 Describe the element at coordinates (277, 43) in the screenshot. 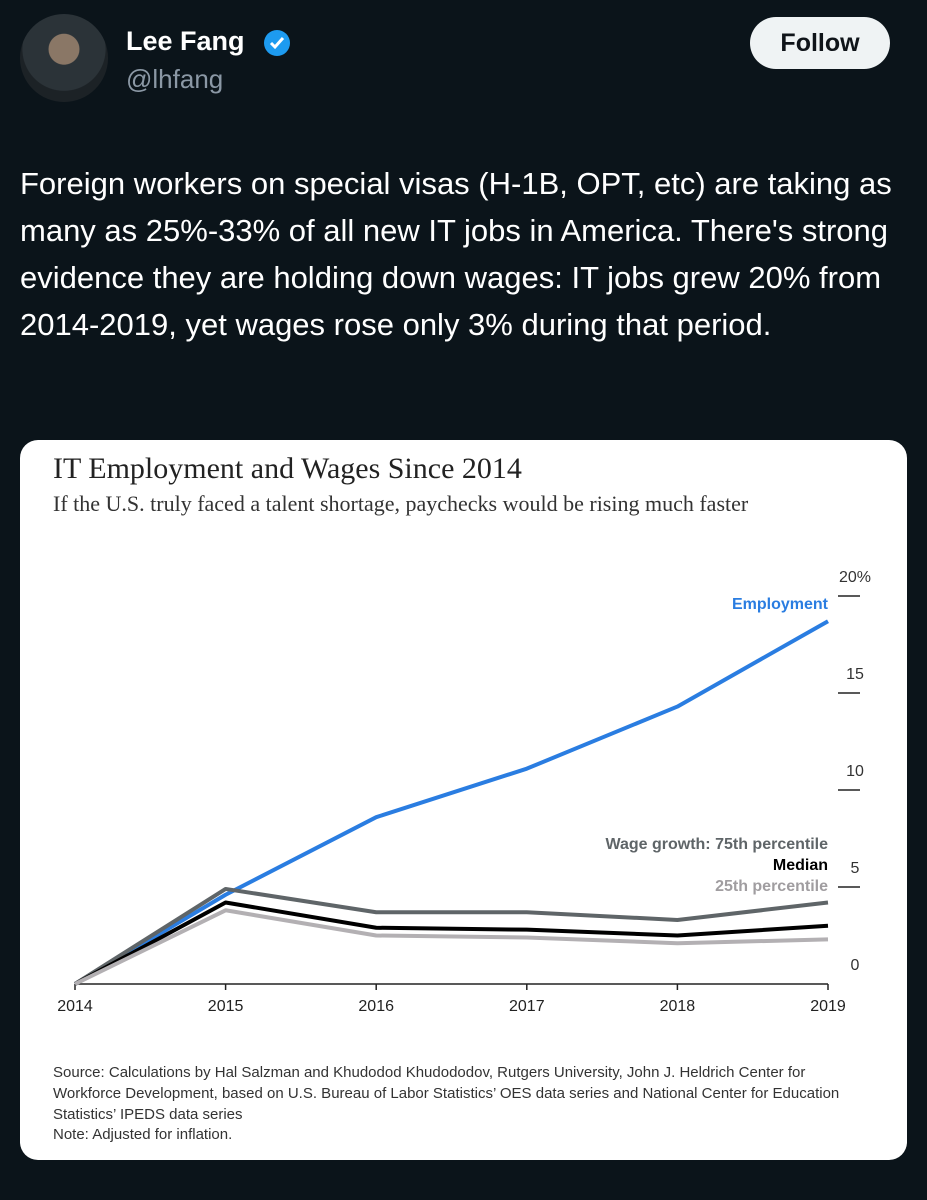

I see `verified-badge` at that location.